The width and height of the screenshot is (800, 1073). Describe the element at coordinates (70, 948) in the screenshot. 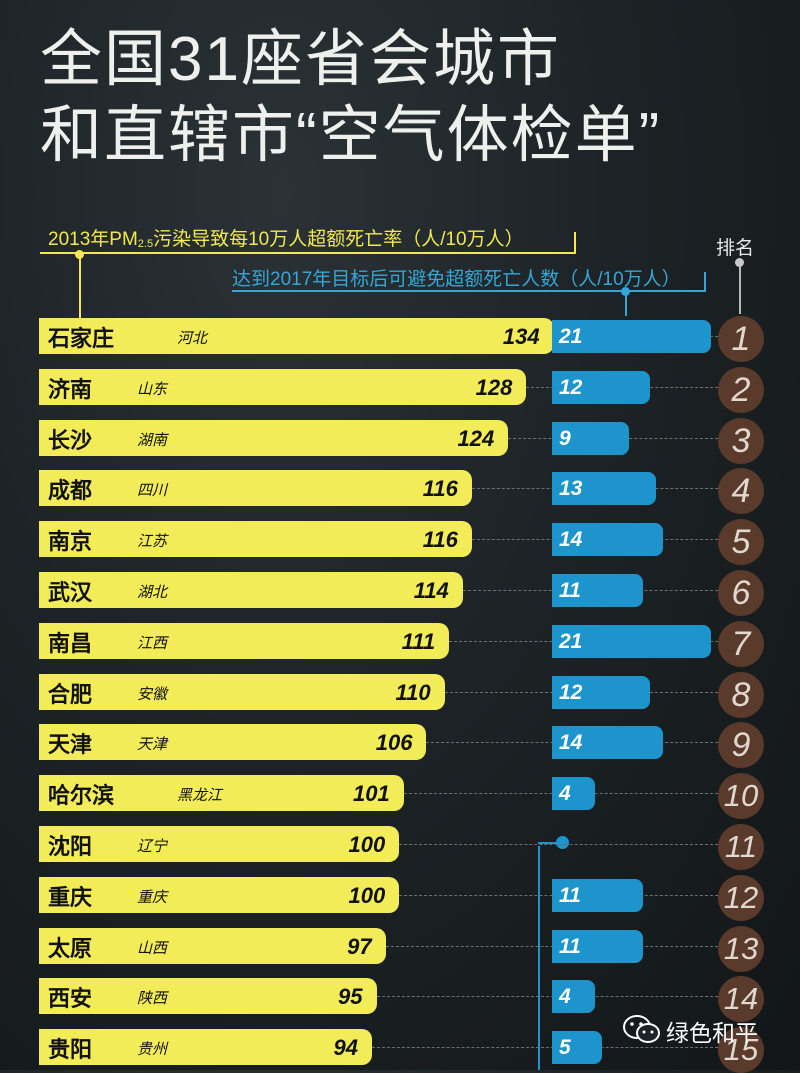

I see `city-name: 太原` at that location.